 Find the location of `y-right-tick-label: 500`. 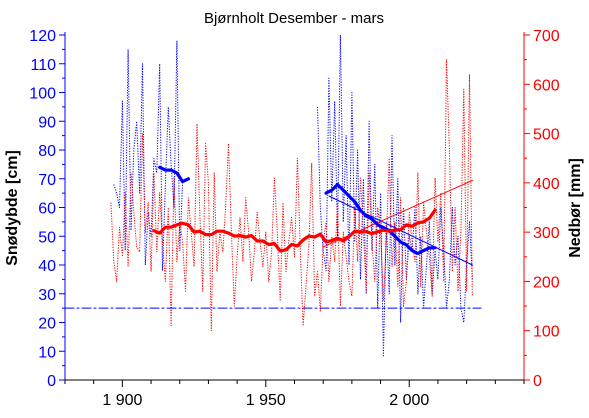

y-right-tick-label: 500 is located at coordinates (546, 135).